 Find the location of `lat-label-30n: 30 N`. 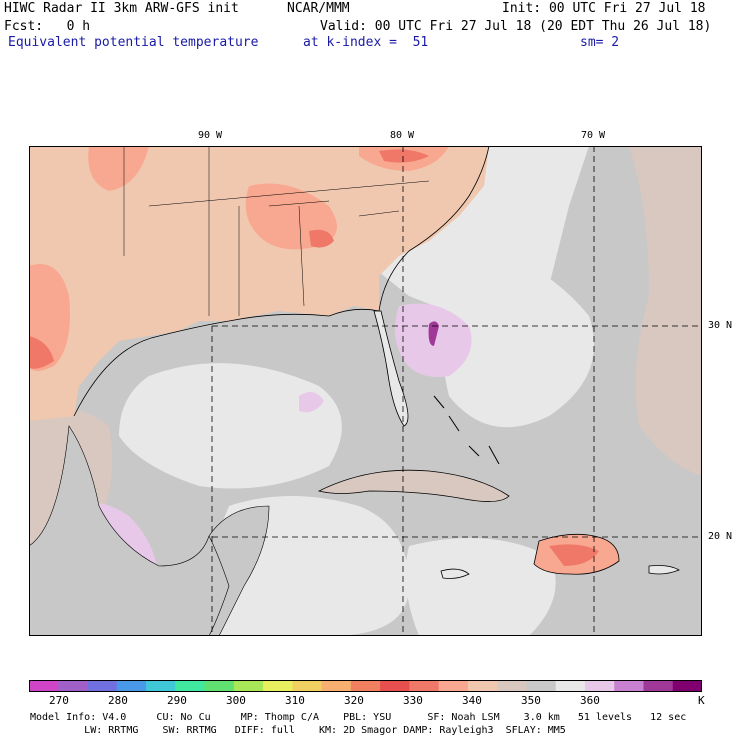

lat-label-30n: 30 N is located at coordinates (720, 325).